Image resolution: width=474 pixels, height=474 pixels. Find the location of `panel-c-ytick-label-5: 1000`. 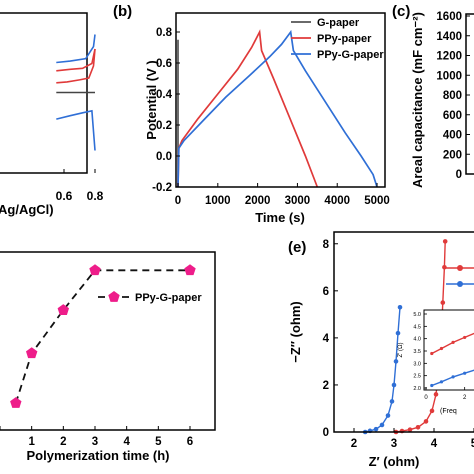

panel-c-ytick-label-5: 1000 is located at coordinates (449, 76).